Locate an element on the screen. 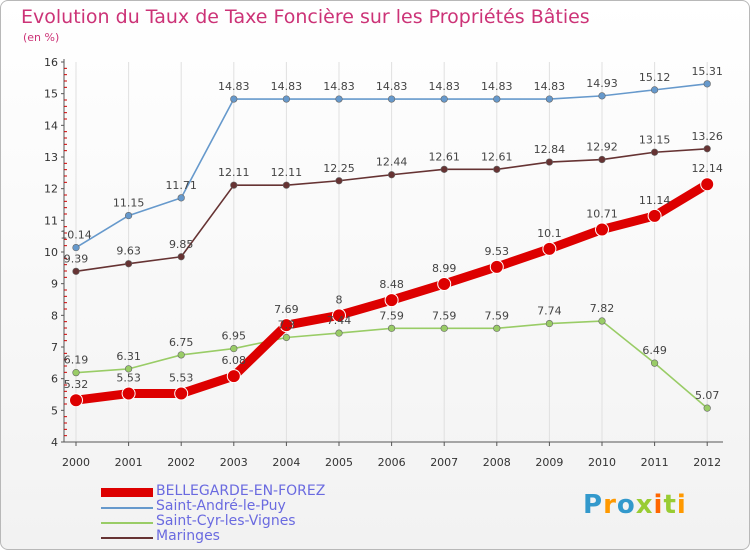  y-tick-label: 11 is located at coordinates (51, 220).